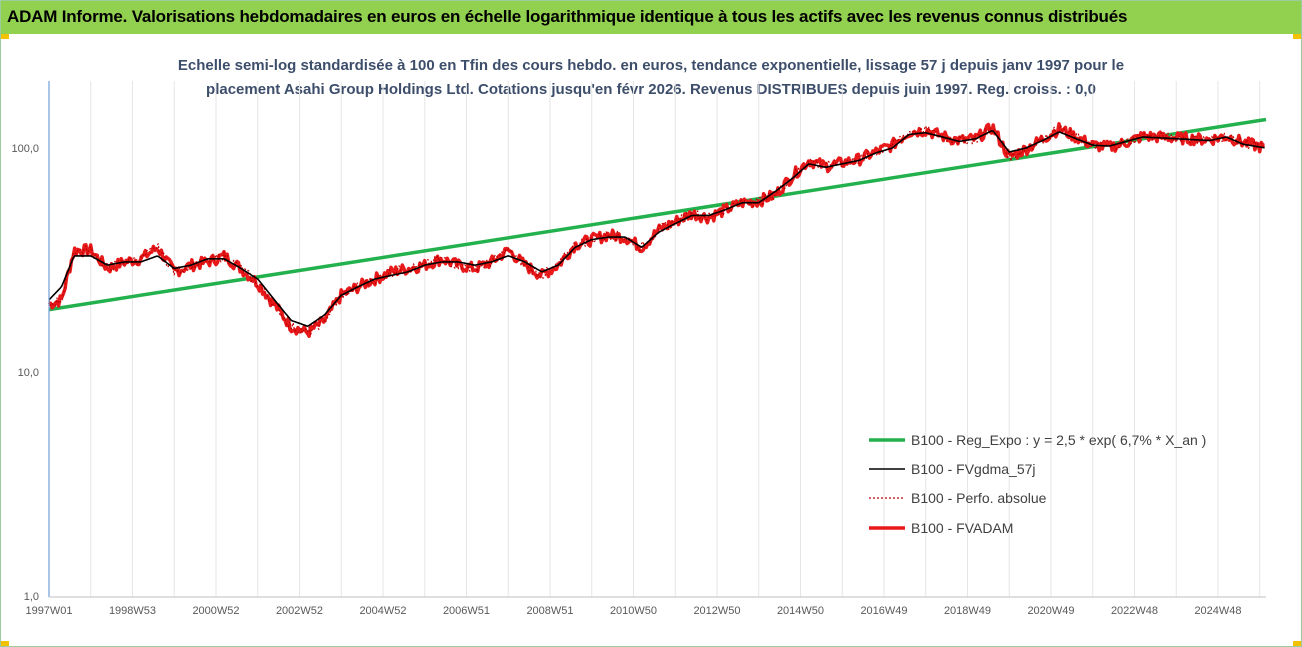  What do you see at coordinates (48, 611) in the screenshot?
I see `x-tick-label: 1997W01` at bounding box center [48, 611].